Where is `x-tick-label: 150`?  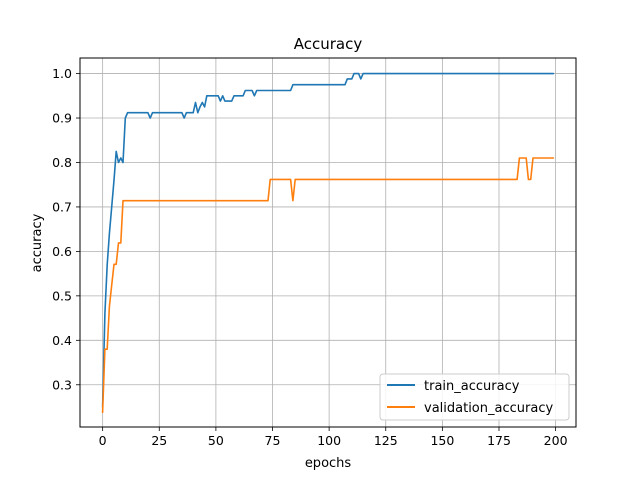
x-tick-label: 150 is located at coordinates (442, 440).